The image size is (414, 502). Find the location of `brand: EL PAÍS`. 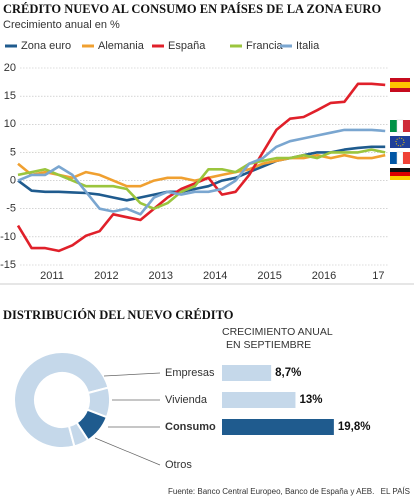

brand: EL PAÍS is located at coordinates (395, 491).